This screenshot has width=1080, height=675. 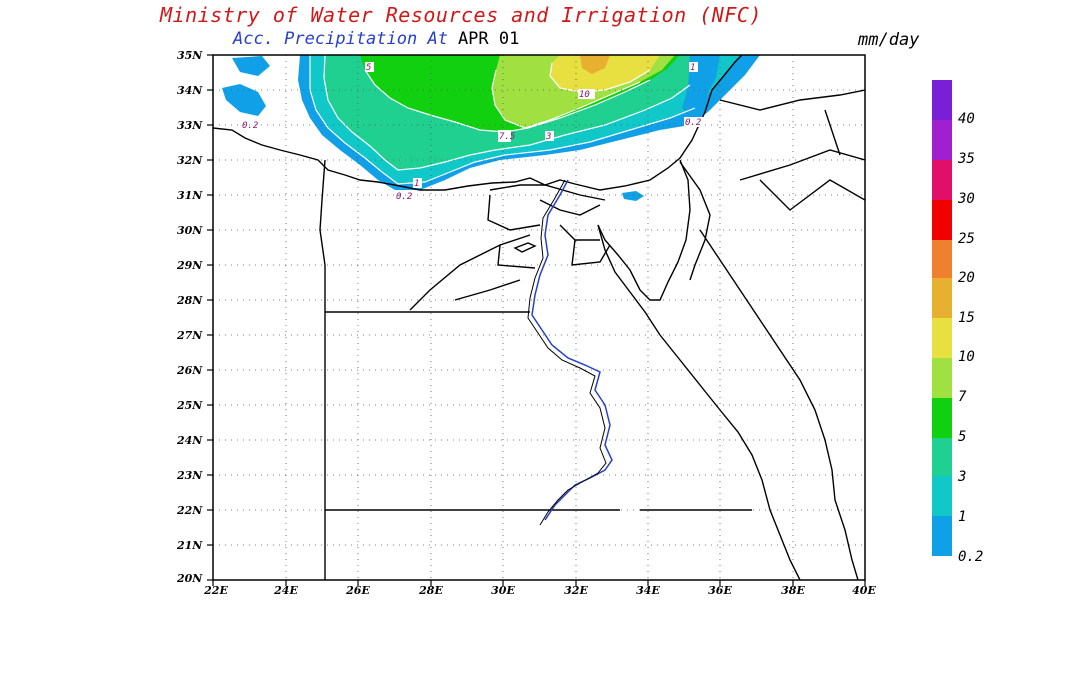 What do you see at coordinates (966, 278) in the screenshot?
I see `colorbar-label: 20` at bounding box center [966, 278].